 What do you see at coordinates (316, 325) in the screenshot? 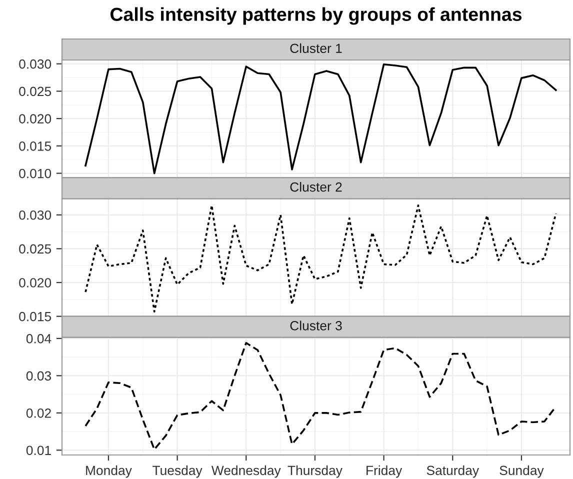
I see `chart-subtitle: Cluster 3` at bounding box center [316, 325].